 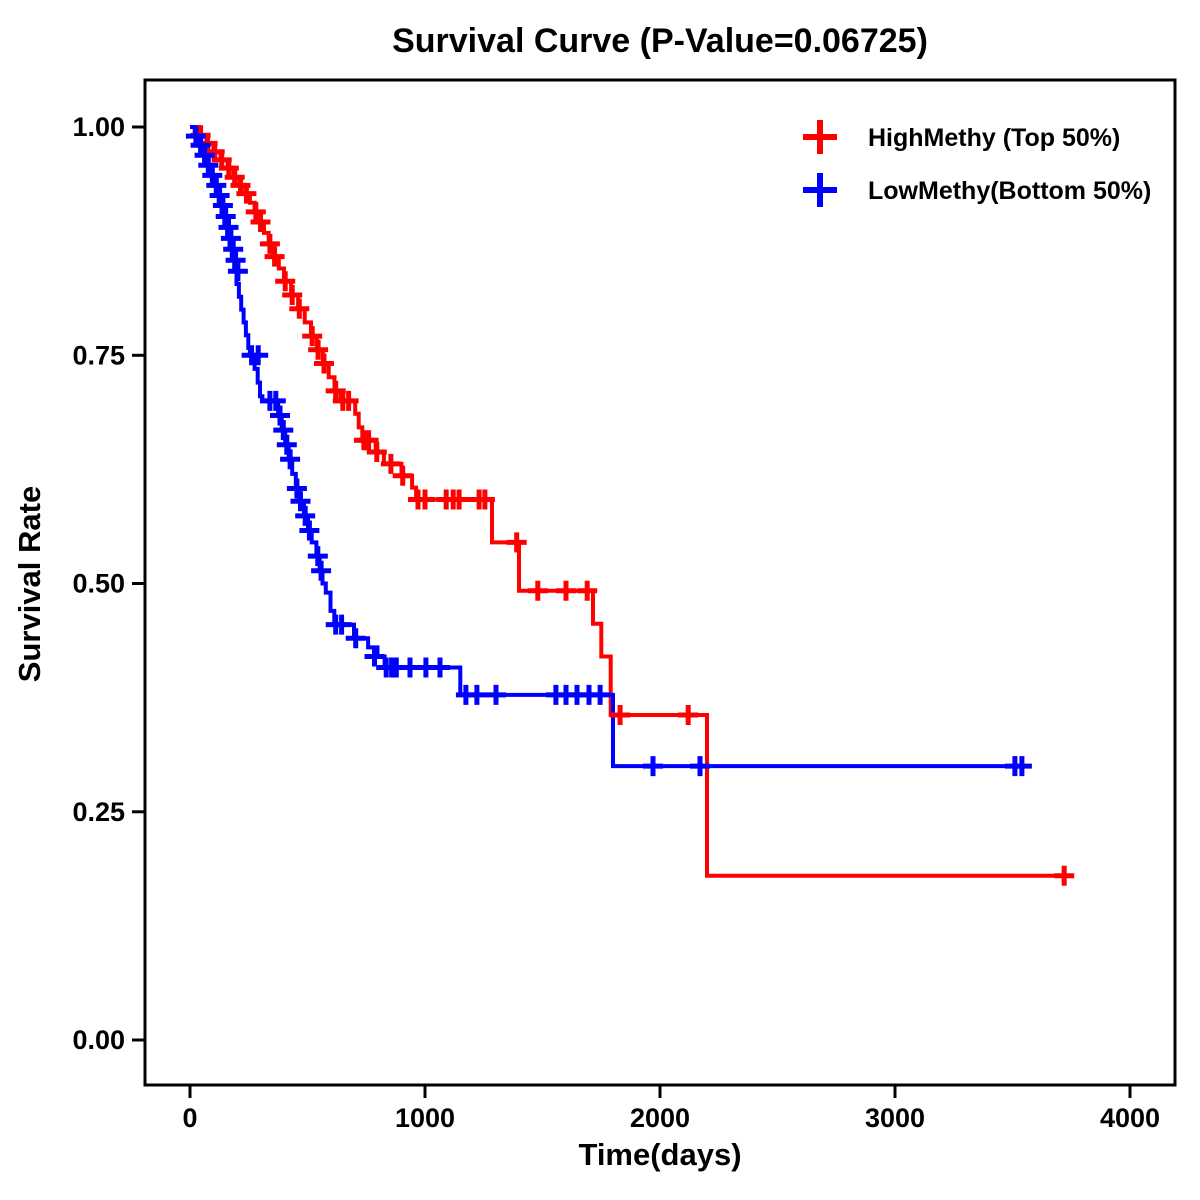 I want to click on legend-marker-lowmethy-icon, so click(x=820, y=190).